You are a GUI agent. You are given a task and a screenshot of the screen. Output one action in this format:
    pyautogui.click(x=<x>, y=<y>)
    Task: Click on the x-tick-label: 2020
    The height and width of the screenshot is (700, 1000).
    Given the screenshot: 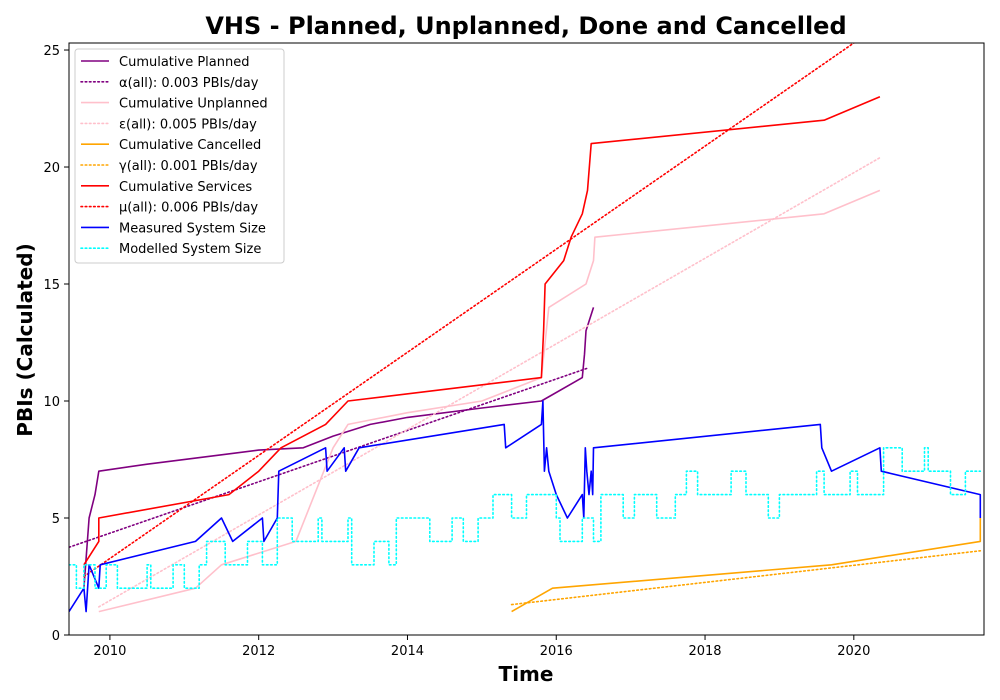 What is the action you would take?
    pyautogui.click(x=853, y=651)
    